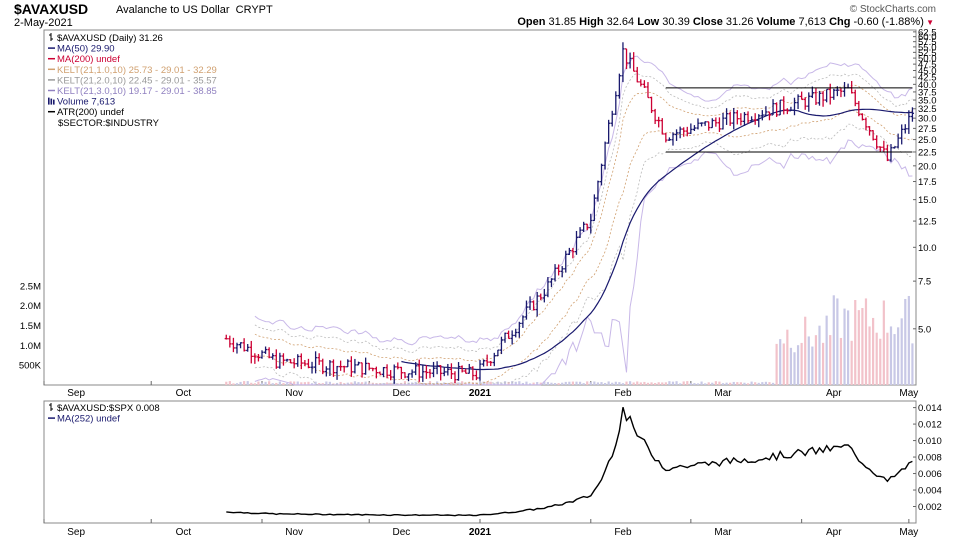  I want to click on upper-month-label: May, so click(908, 393).